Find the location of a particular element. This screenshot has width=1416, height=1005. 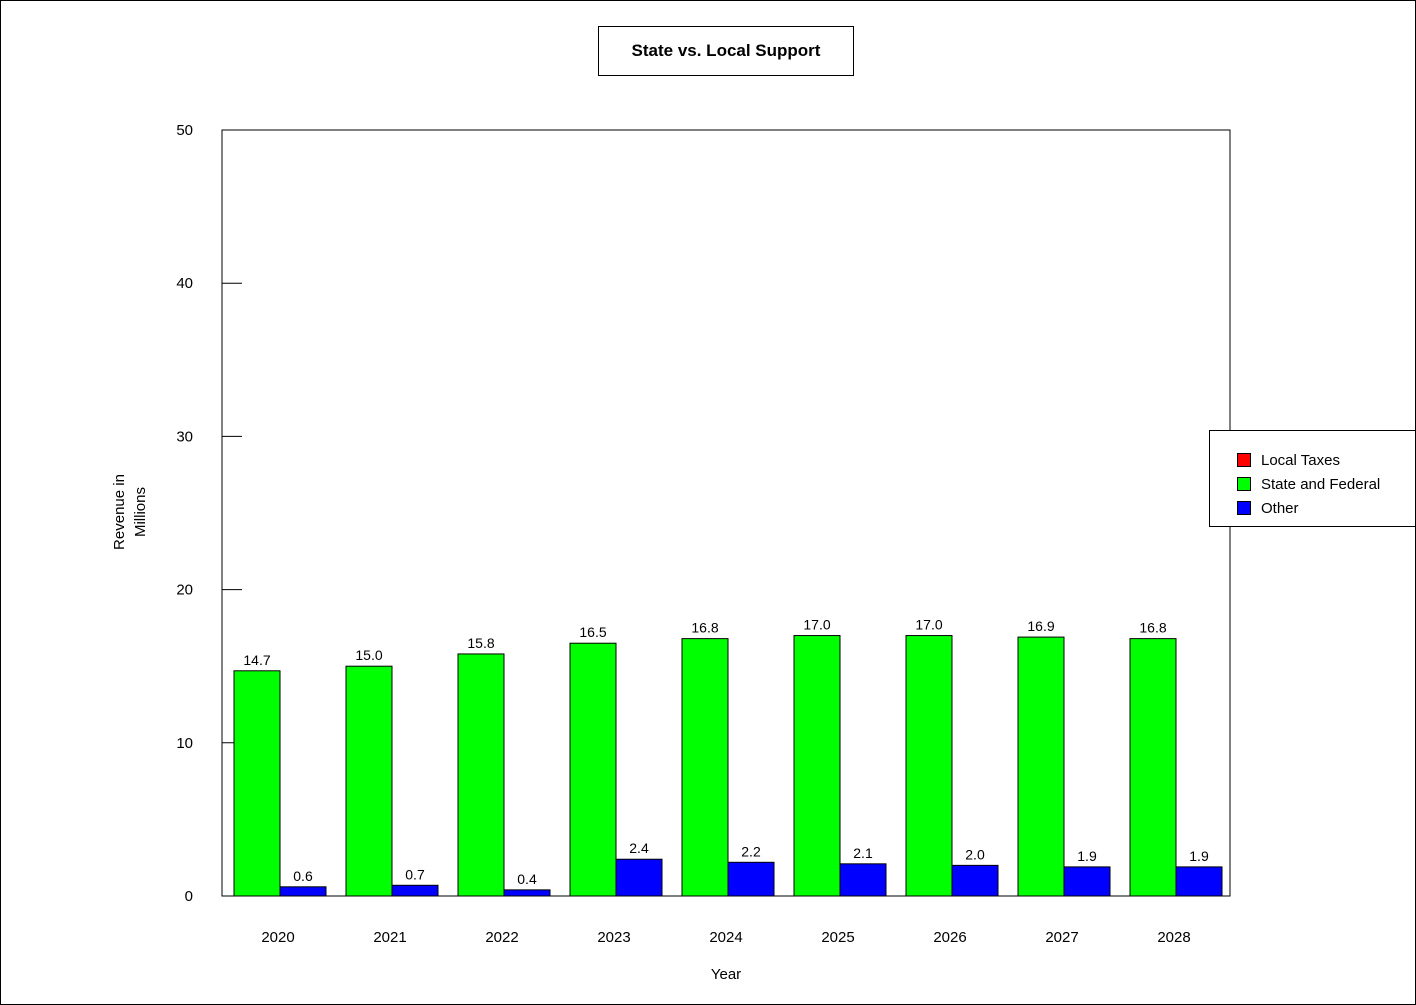

data-label-other: 0.6 is located at coordinates (303, 876).